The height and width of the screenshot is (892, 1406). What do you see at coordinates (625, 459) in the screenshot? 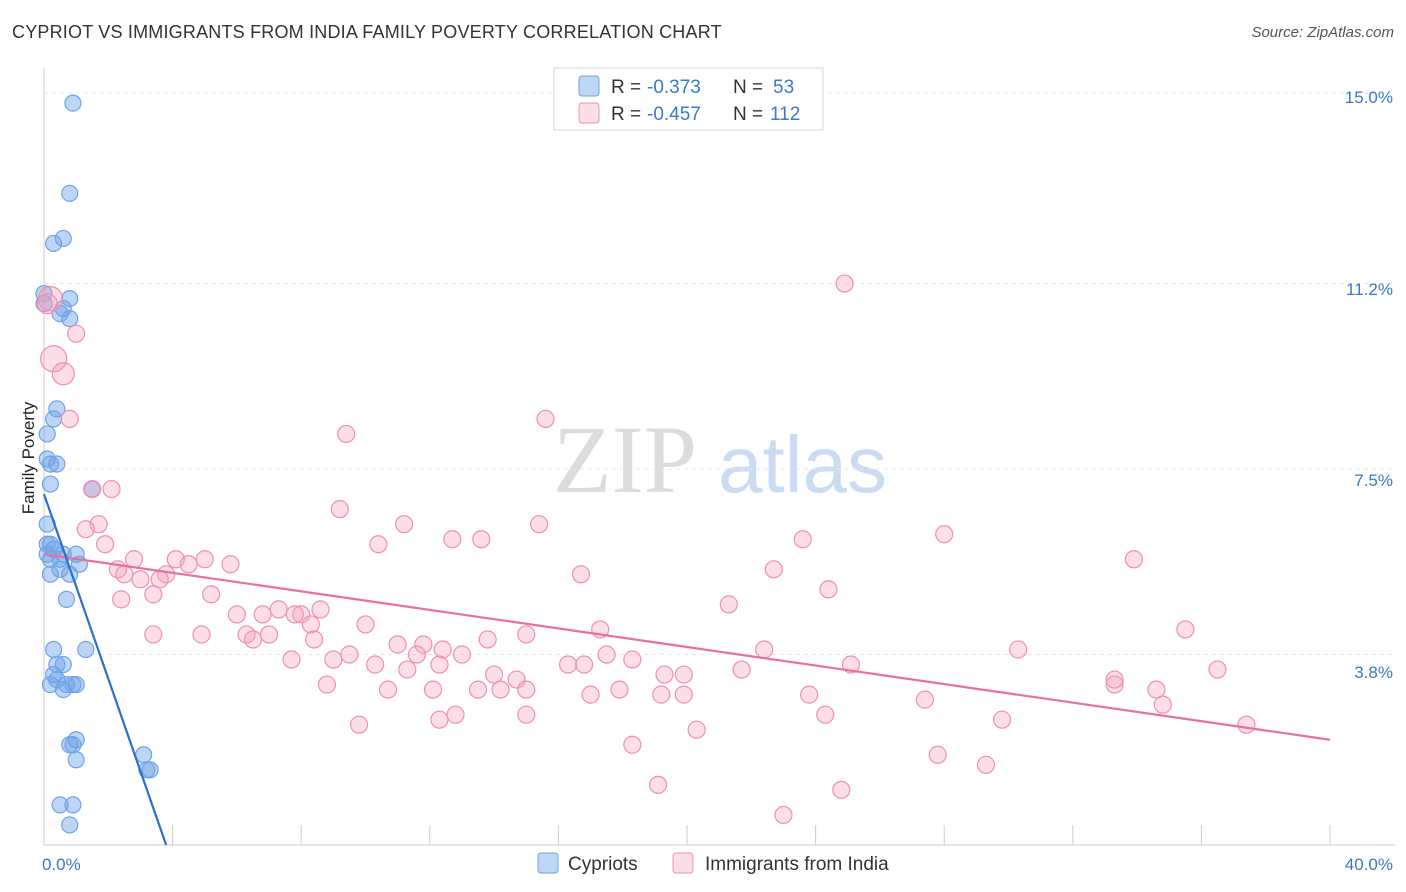
I see `watermark-zip: ZIP` at bounding box center [625, 459].